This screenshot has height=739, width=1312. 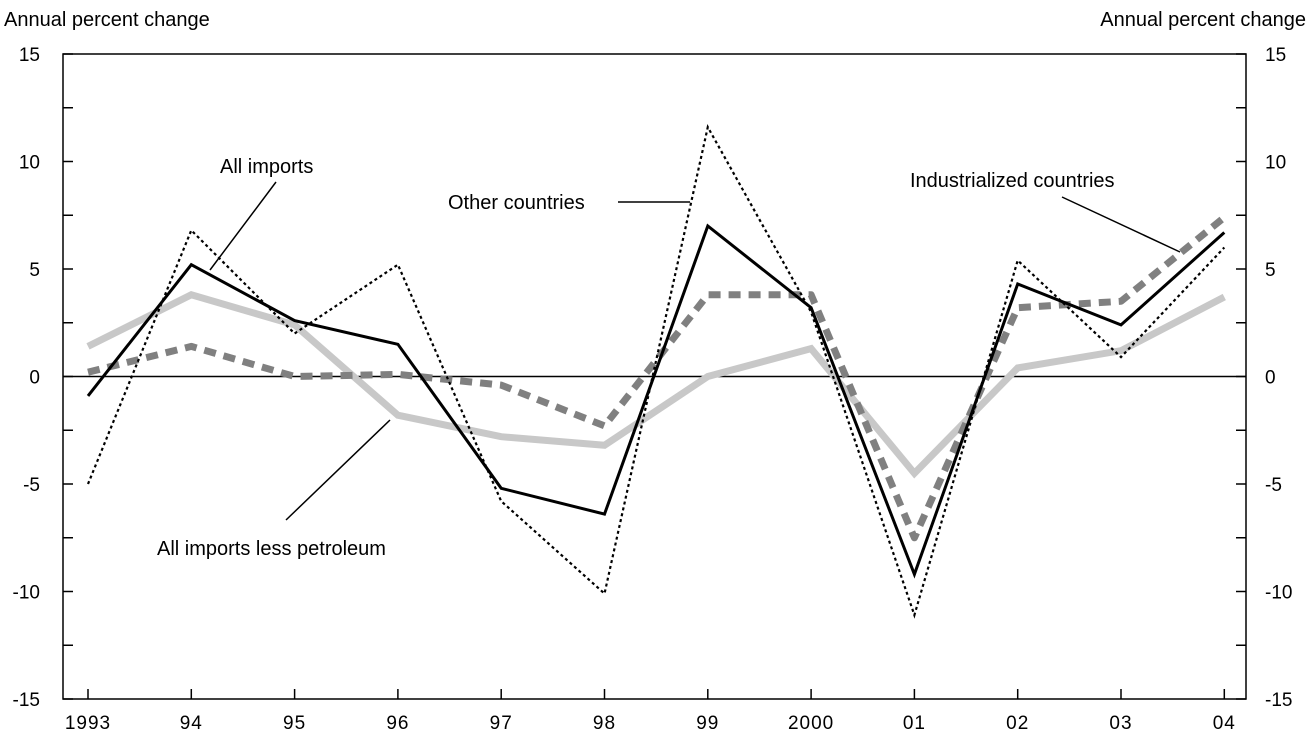 I want to click on y-tick-label-right: 10, so click(x=1275, y=163).